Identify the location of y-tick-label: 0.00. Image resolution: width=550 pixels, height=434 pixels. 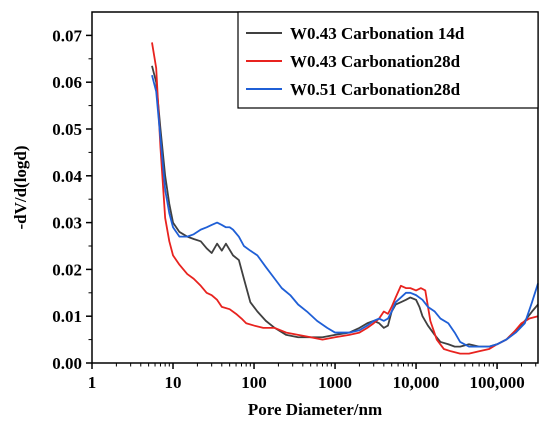
(67, 363).